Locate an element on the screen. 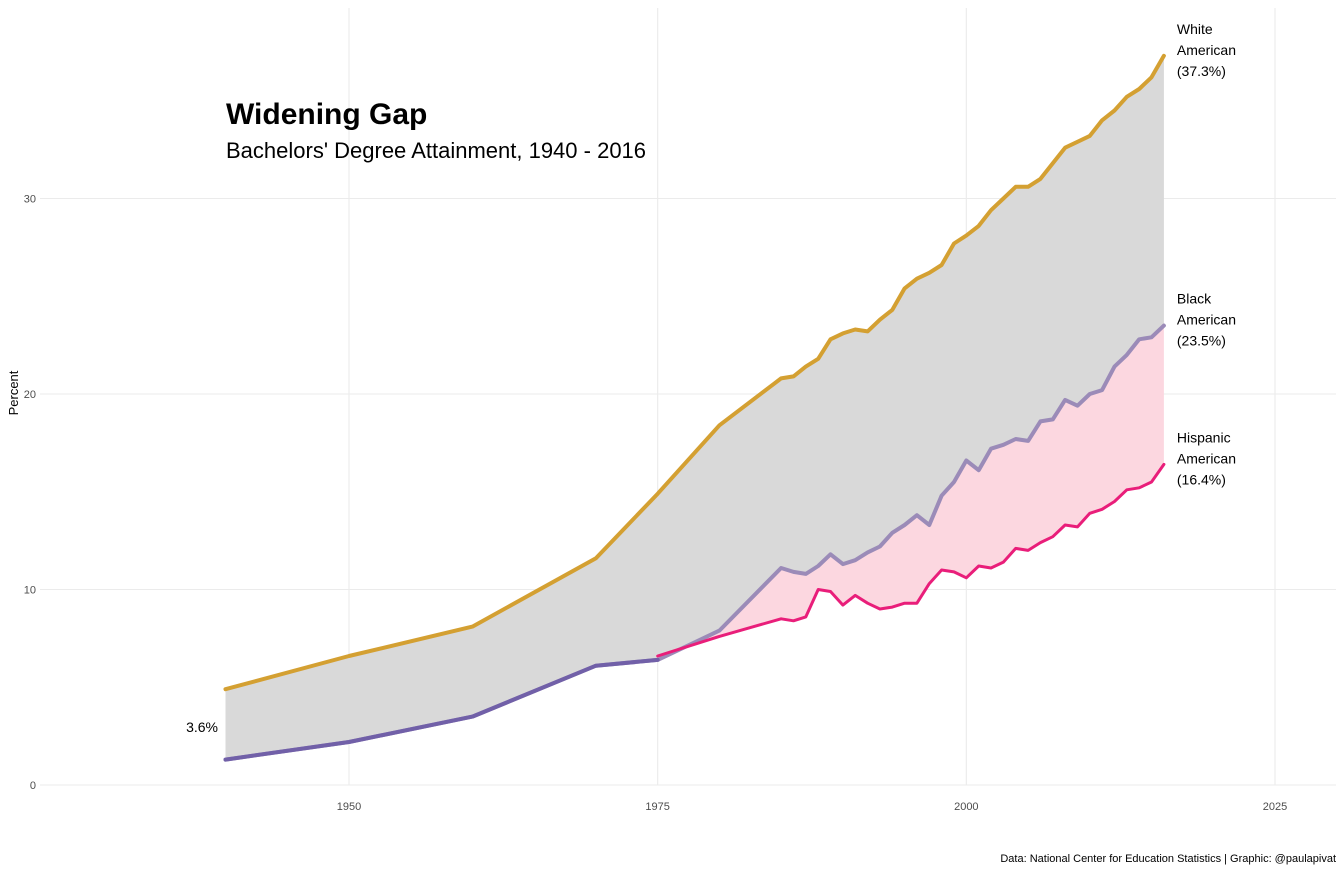 The image size is (1343, 871). end-label-hispanic: Hispanic American (16.4%) is located at coordinates (1206, 458).